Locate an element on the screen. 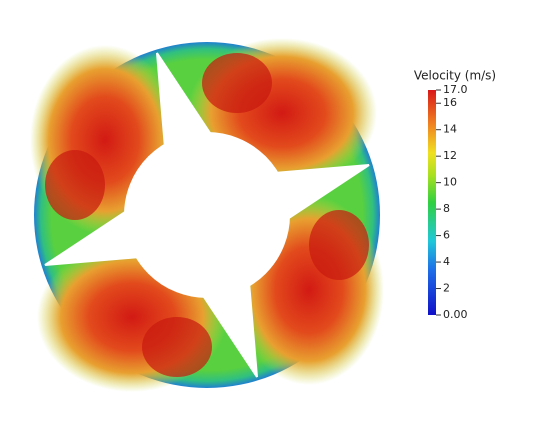  tick-label: 12 is located at coordinates (450, 155).